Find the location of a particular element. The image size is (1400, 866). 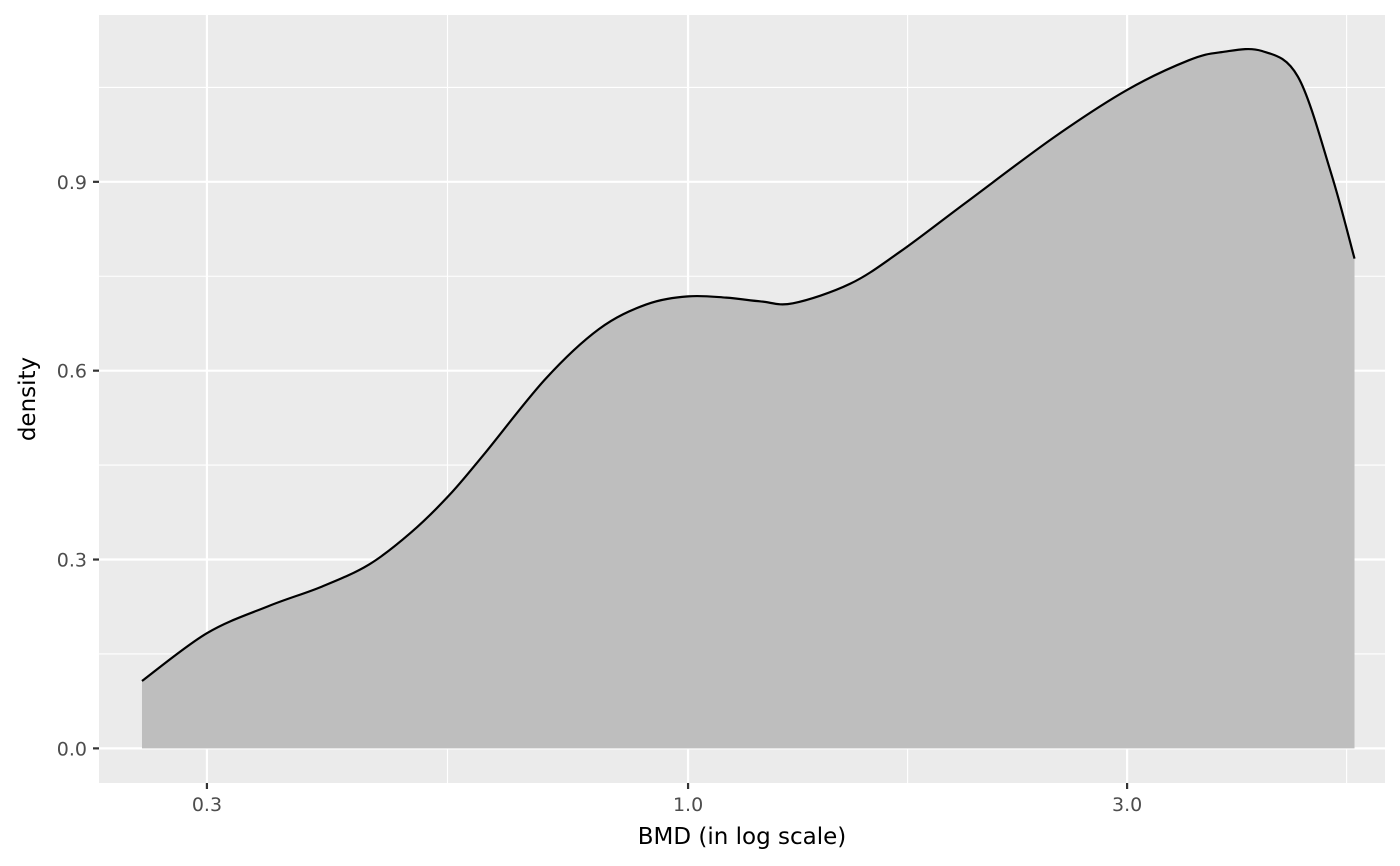

y-tick-label: 0.6 is located at coordinates (72, 372).